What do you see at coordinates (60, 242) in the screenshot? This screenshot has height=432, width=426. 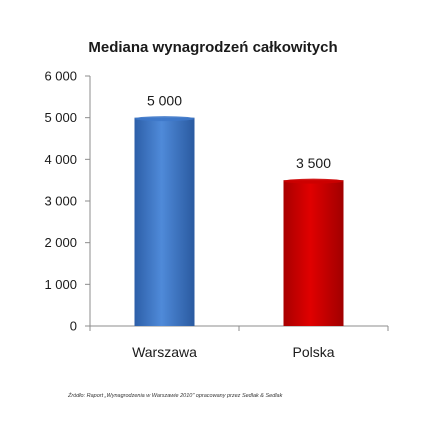 I see `y-tick-label: 2 000` at bounding box center [60, 242].